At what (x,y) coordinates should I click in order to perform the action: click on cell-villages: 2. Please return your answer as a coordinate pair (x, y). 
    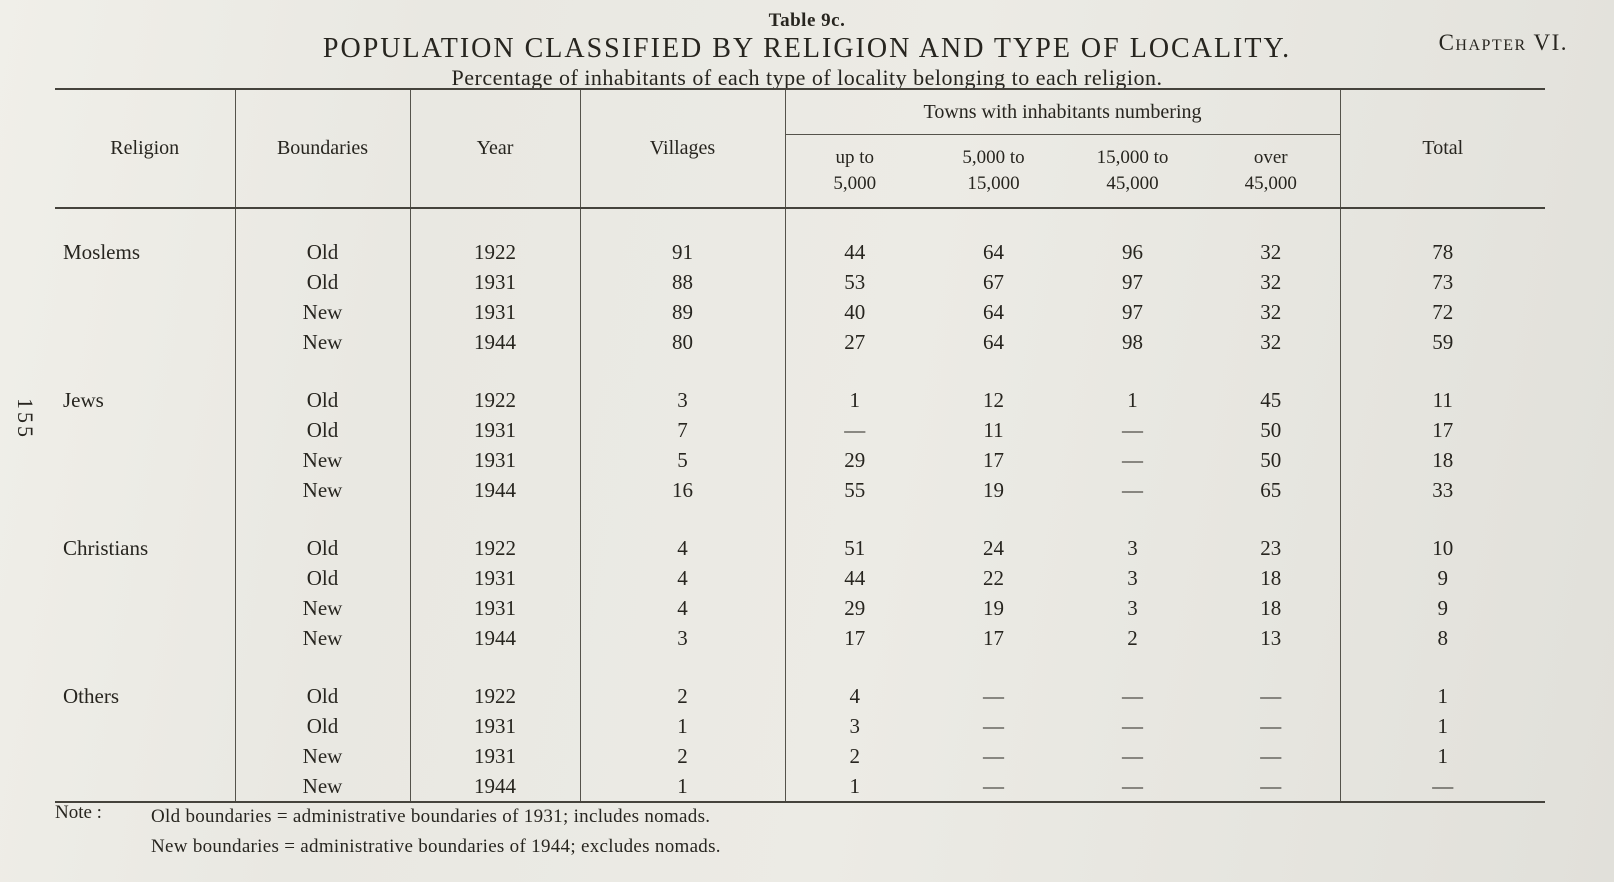
    Looking at the image, I should click on (683, 756).